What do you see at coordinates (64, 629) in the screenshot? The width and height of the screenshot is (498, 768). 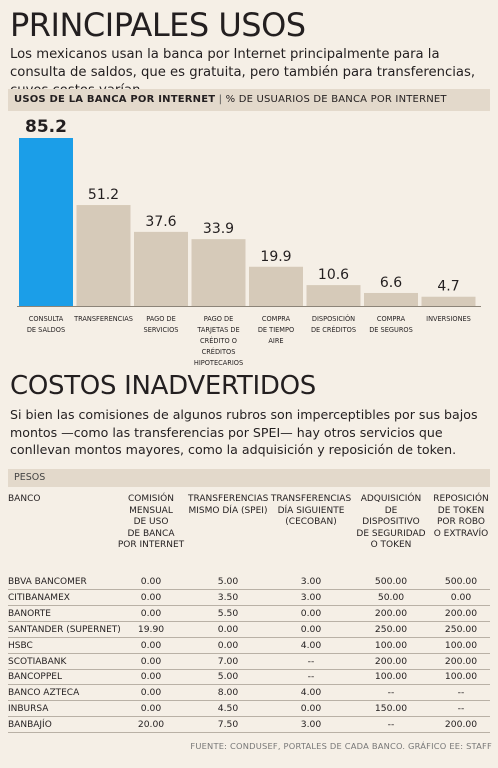 I see `bank-name: SANTANDER (SUPERNET)` at bounding box center [64, 629].